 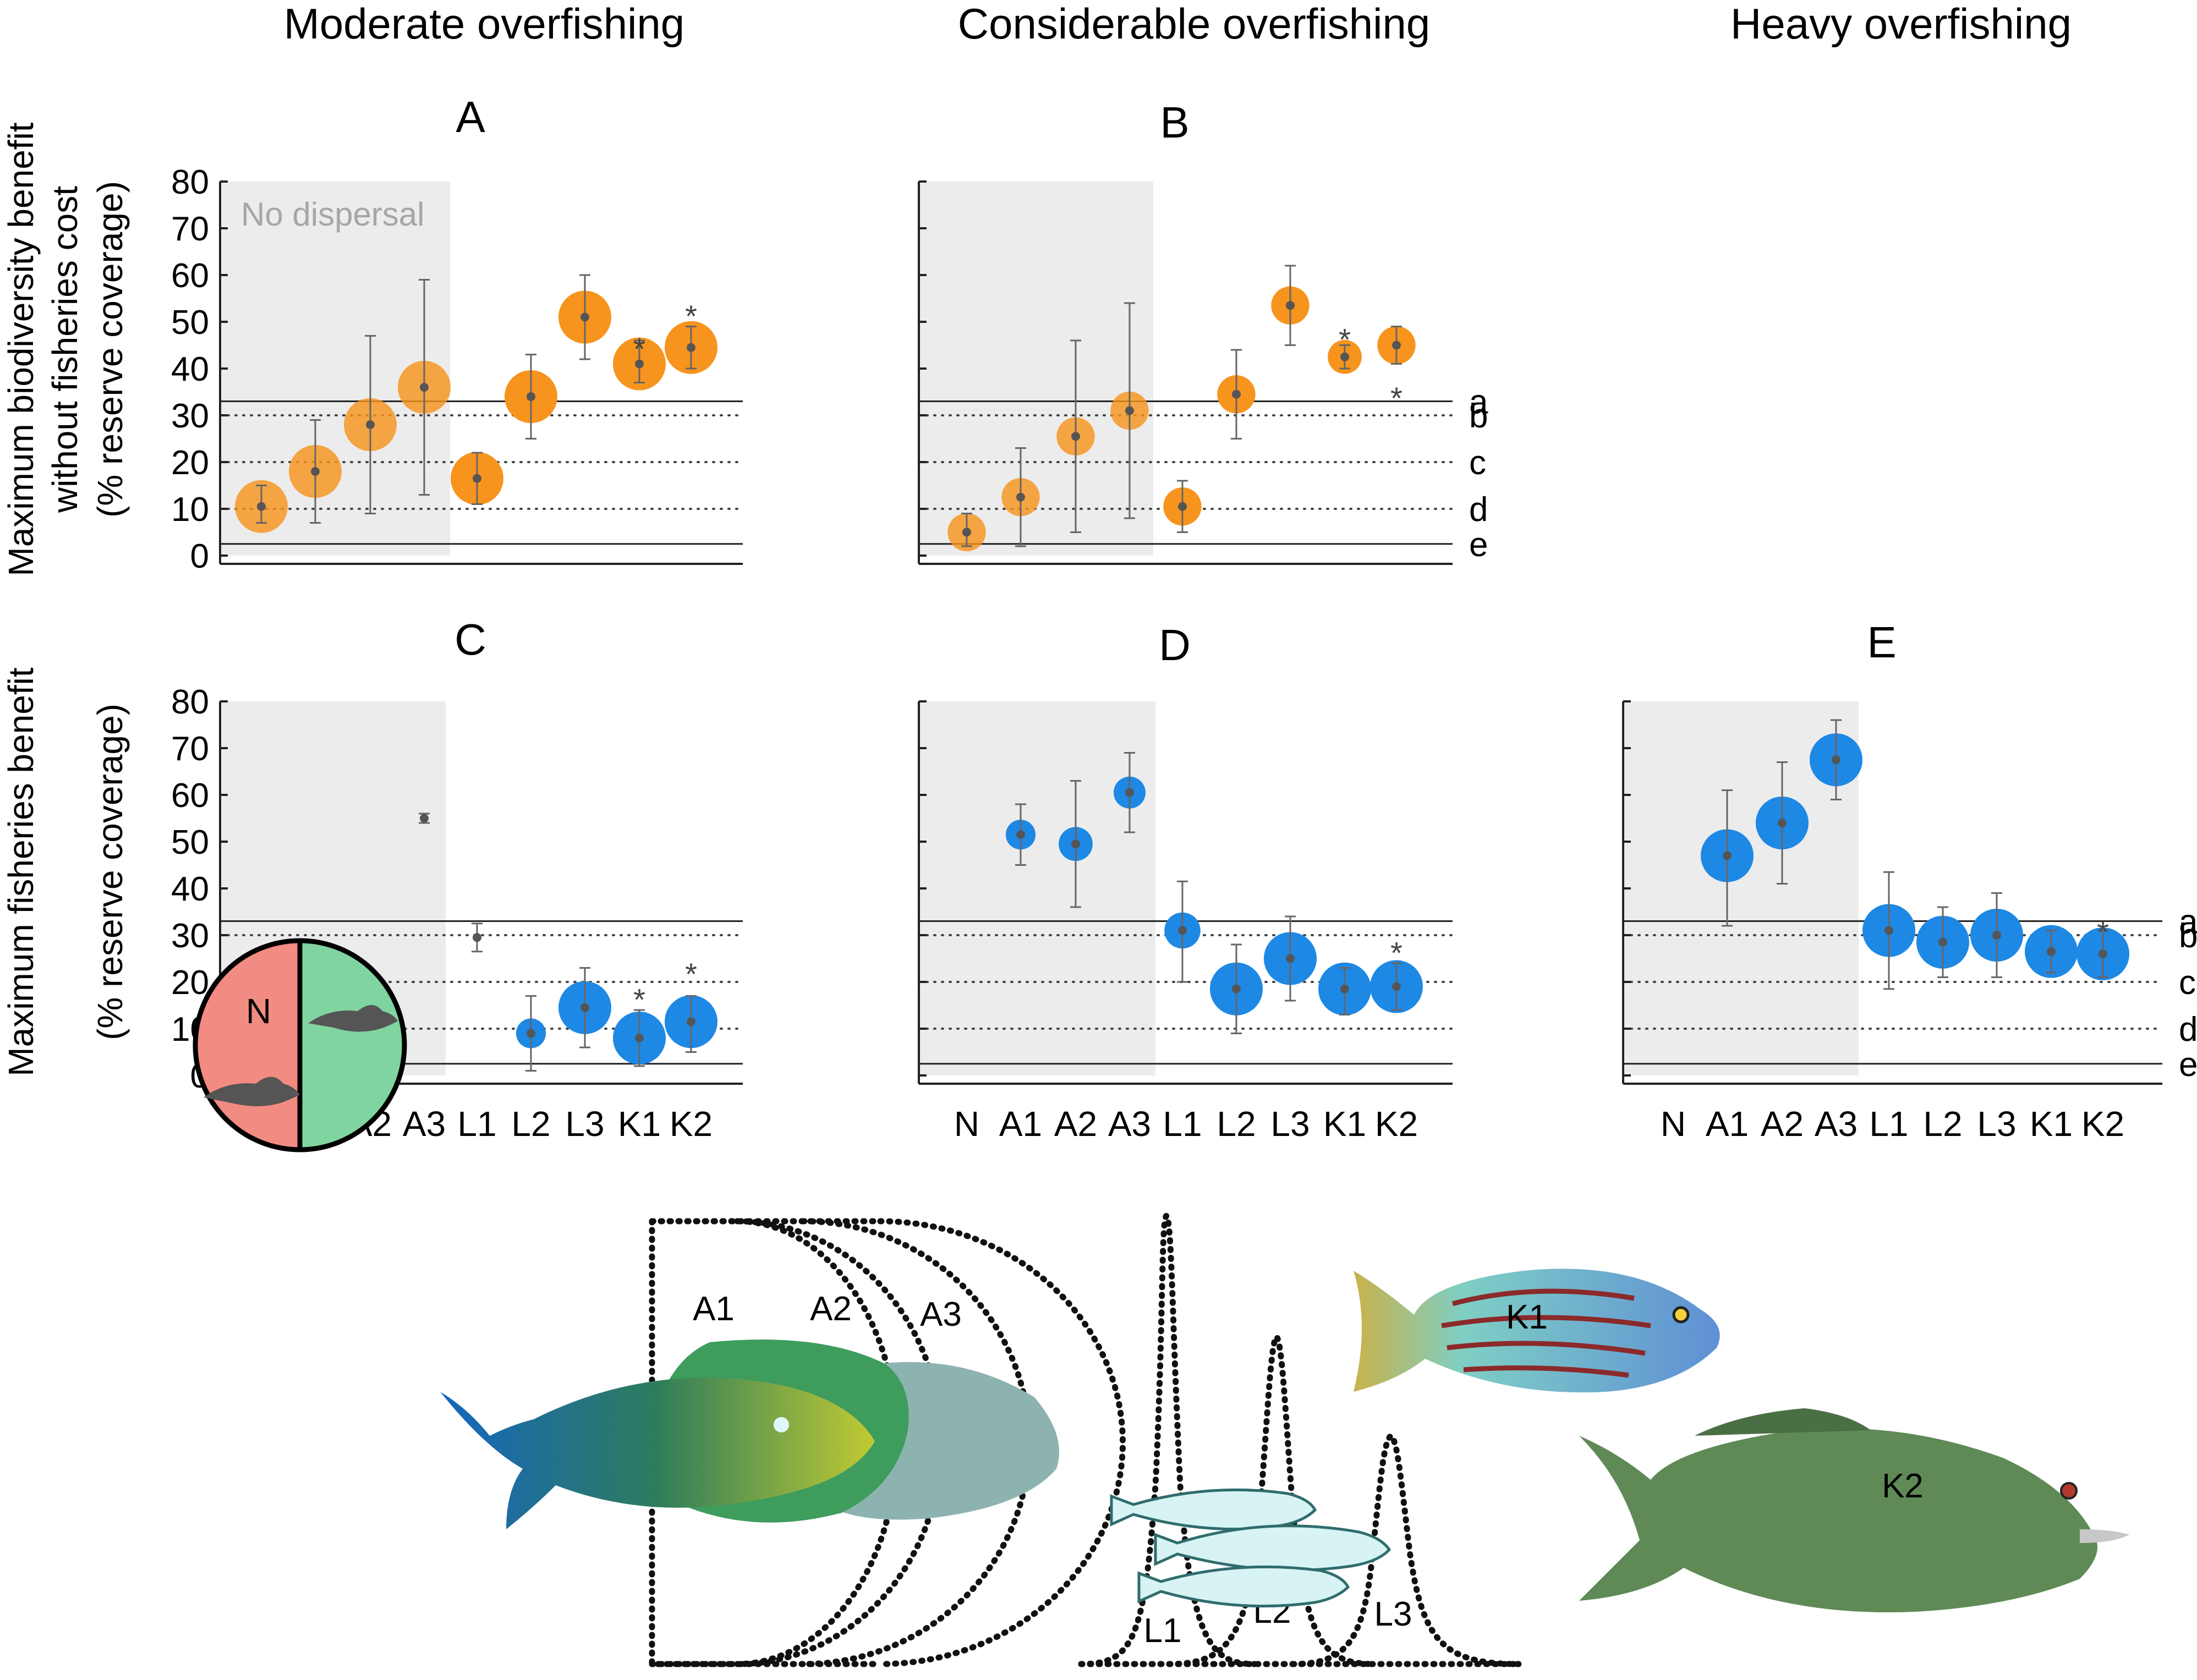 What do you see at coordinates (190, 510) in the screenshot?
I see `y-tick-label: 10` at bounding box center [190, 510].